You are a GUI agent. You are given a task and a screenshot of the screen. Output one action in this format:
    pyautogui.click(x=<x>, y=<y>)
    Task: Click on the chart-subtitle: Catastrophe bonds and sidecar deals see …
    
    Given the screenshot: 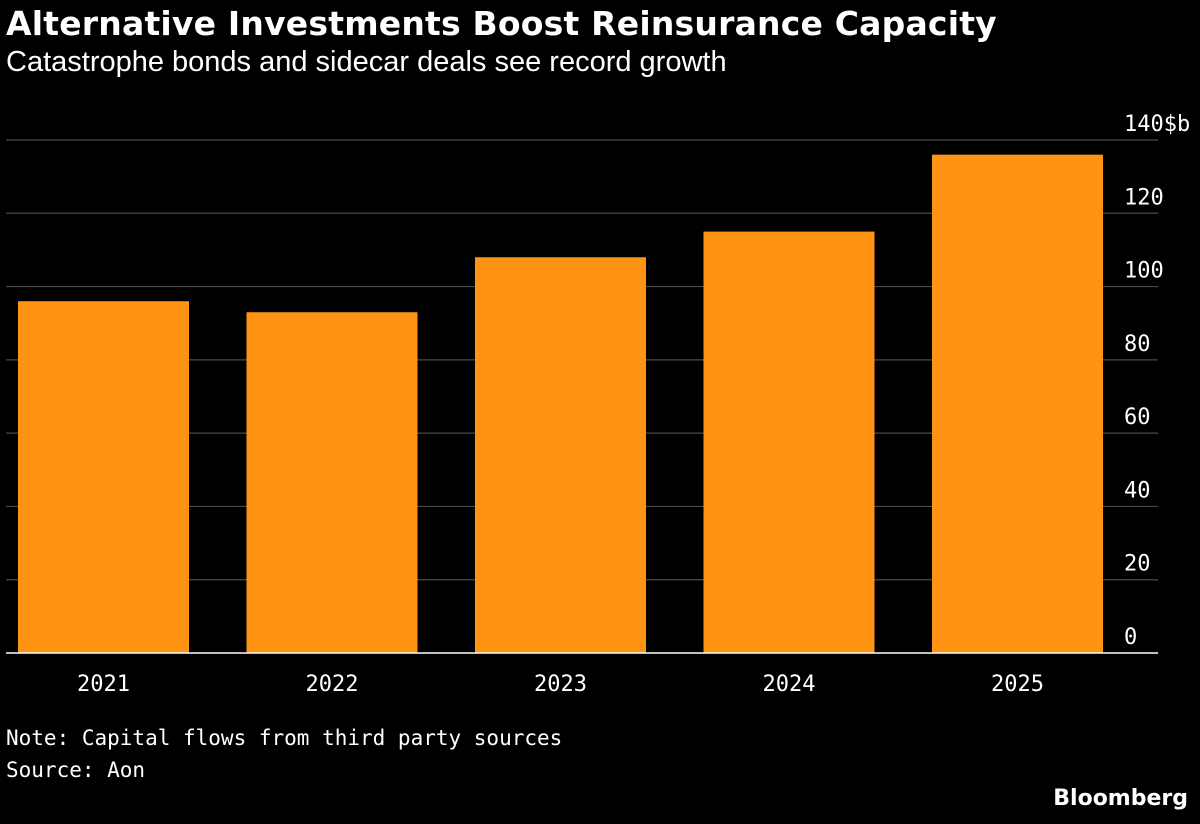 What is the action you would take?
    pyautogui.click(x=366, y=62)
    